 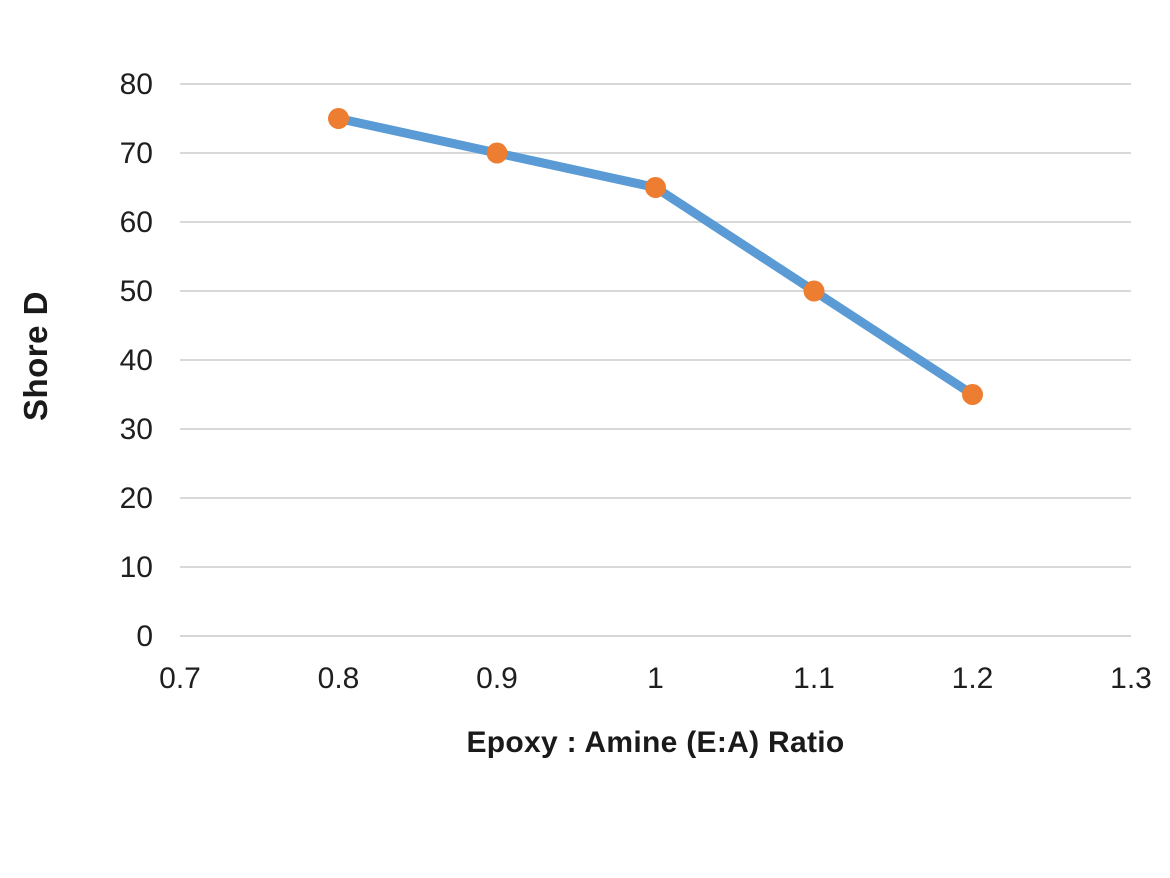 I want to click on x-tick-label: 0.8, so click(x=339, y=678).